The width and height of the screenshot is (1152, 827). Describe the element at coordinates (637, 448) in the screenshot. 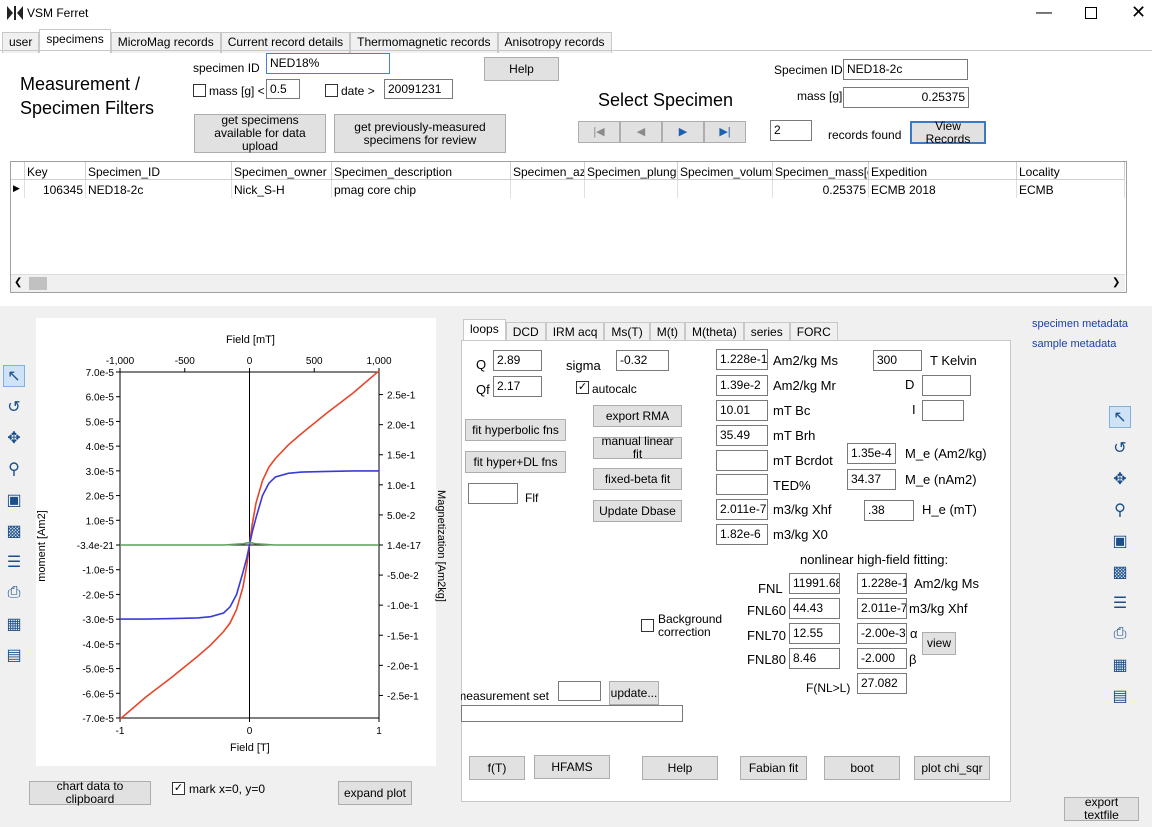

I see `manual-linear-fit-button: manual linear fit` at that location.